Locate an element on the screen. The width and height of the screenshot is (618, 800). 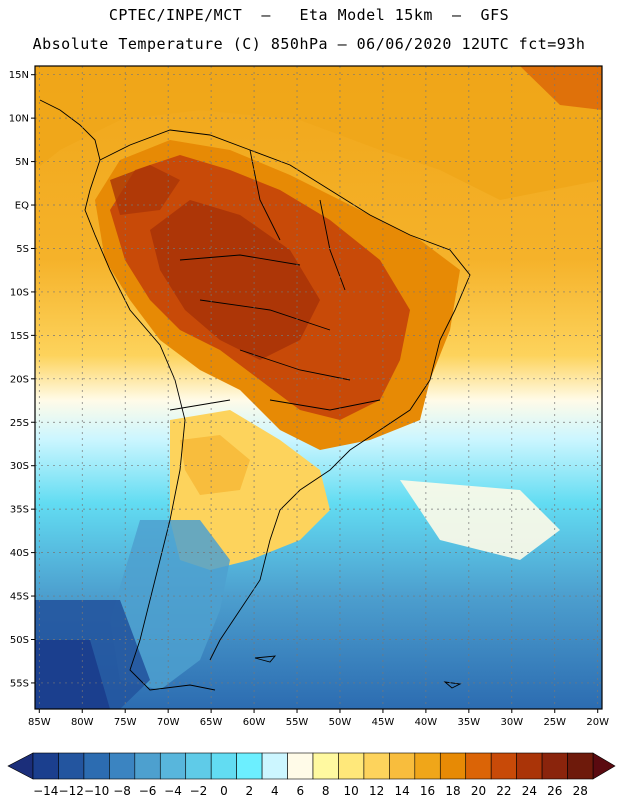
colorbar-label: −2 is located at coordinates (199, 791).